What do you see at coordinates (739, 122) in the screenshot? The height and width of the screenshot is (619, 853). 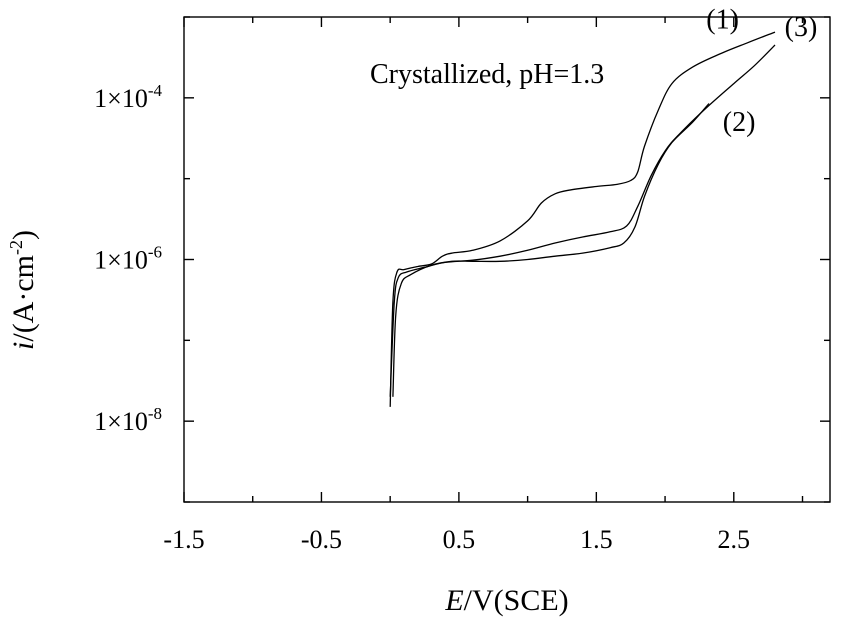 I see `curve-label-2: (2)` at bounding box center [739, 122].